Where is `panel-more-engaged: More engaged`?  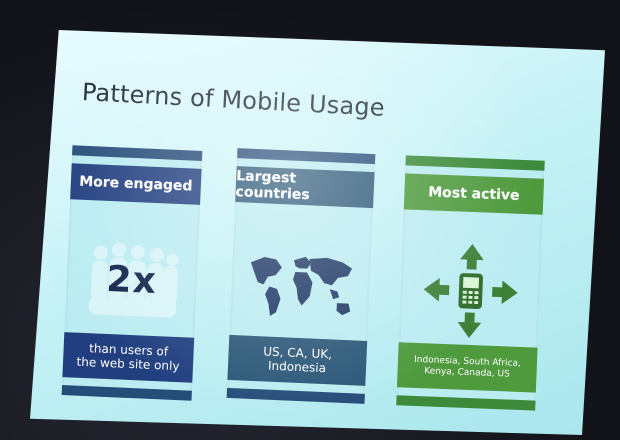 panel-more-engaged: More engaged is located at coordinates (132, 273).